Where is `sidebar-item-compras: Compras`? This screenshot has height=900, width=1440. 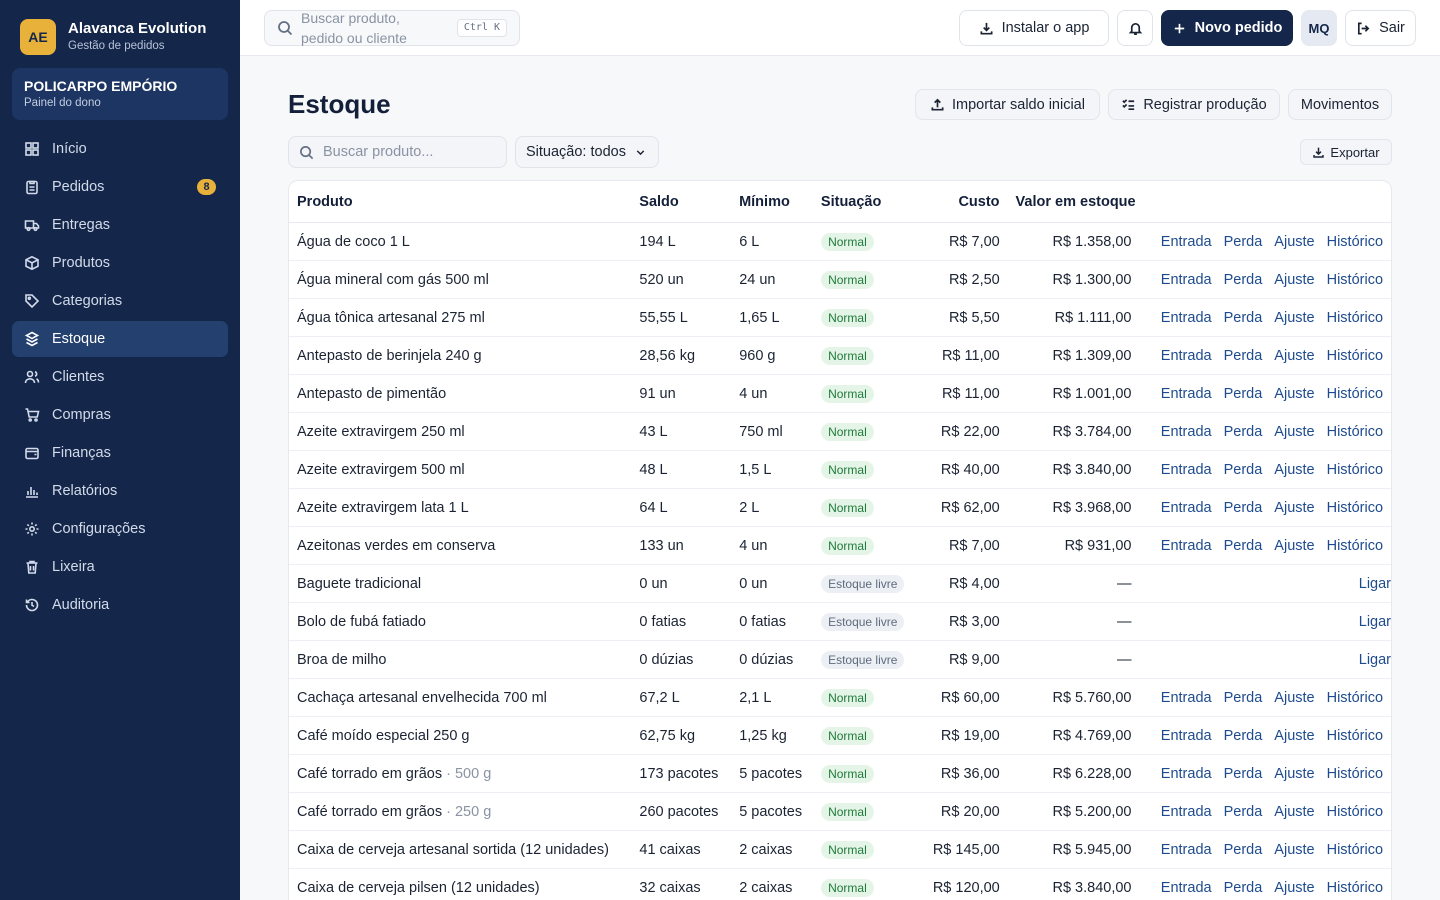 sidebar-item-compras: Compras is located at coordinates (120, 415).